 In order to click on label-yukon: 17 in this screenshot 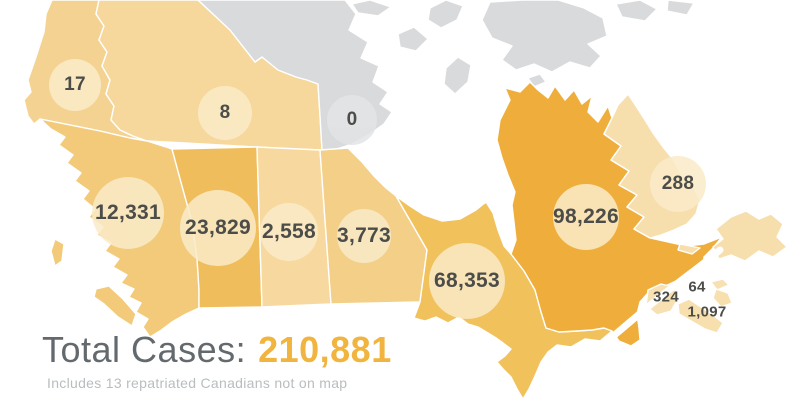, I will do `click(75, 84)`.